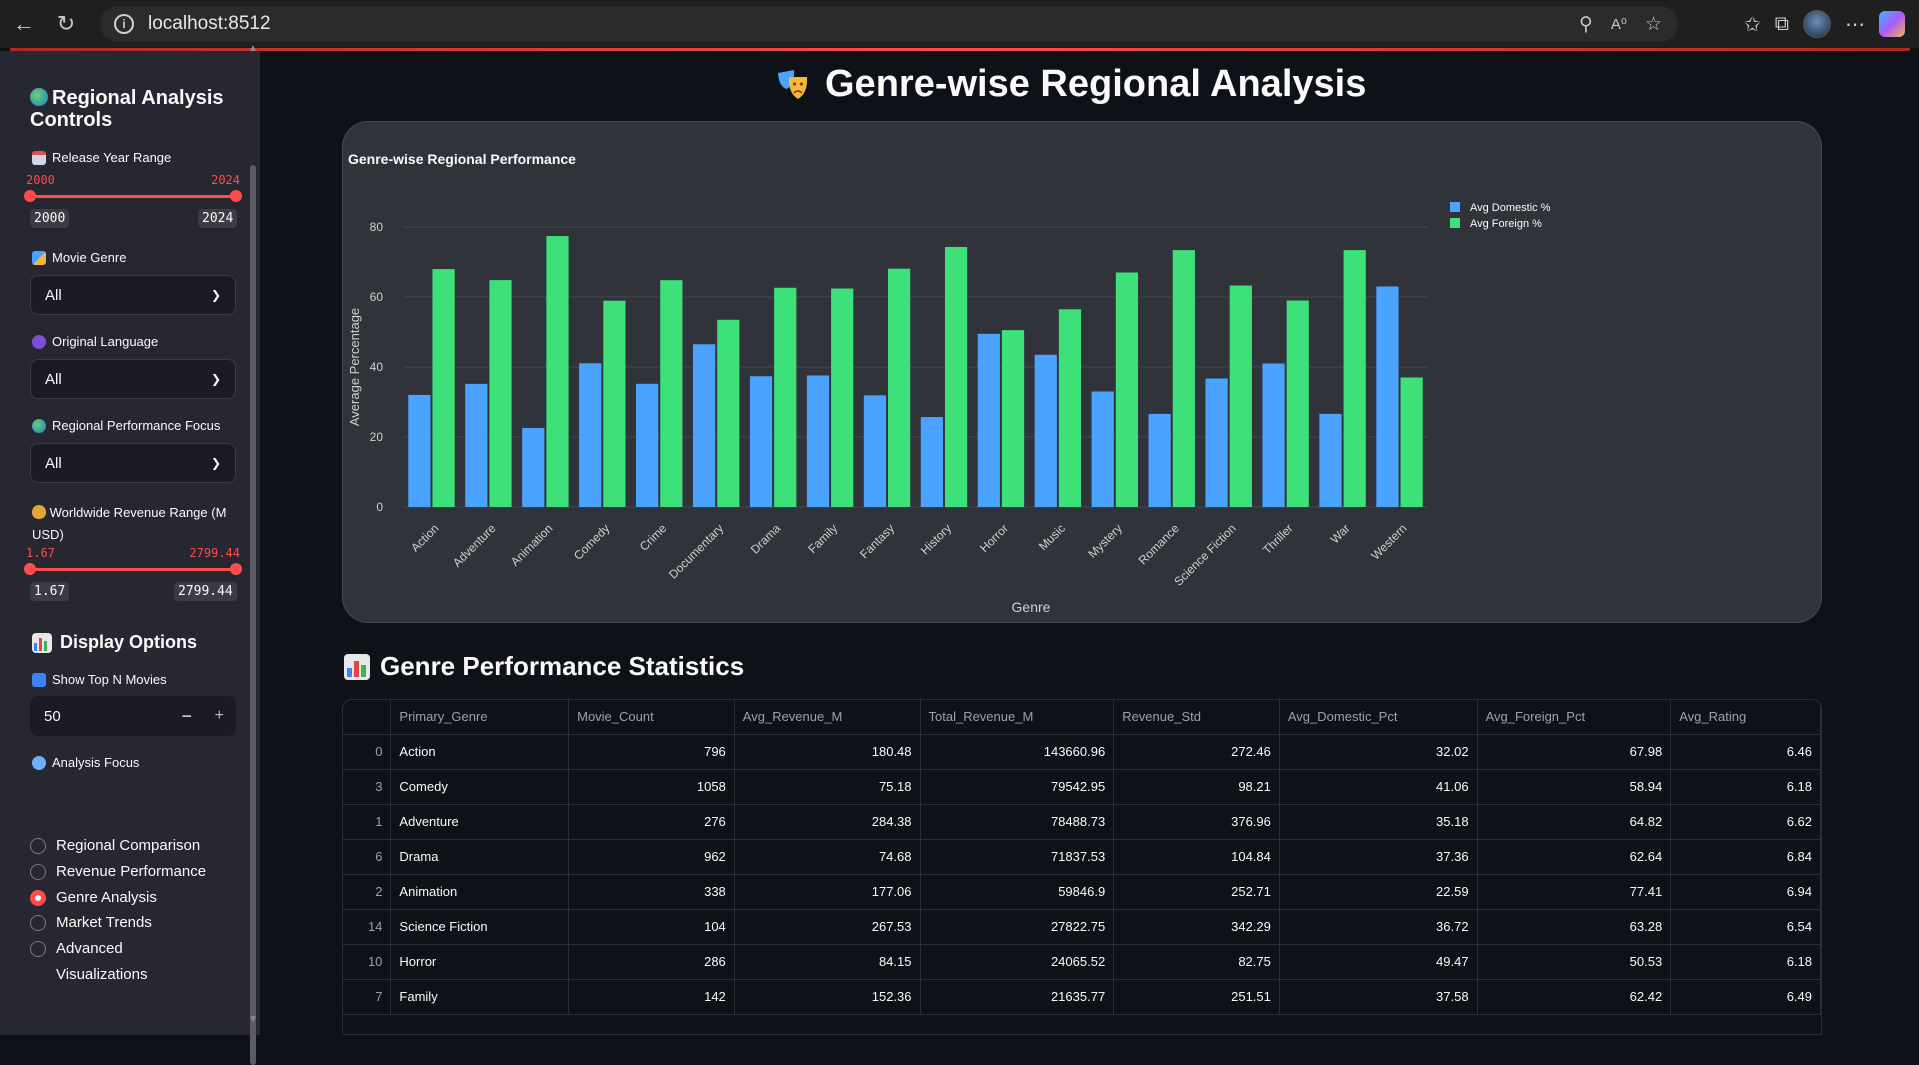 The image size is (1919, 1065). What do you see at coordinates (236, 196) in the screenshot?
I see `release-year-max-handle` at bounding box center [236, 196].